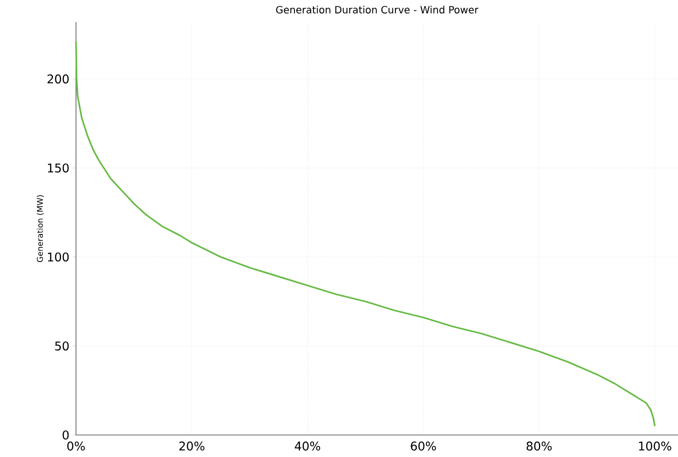 The image size is (678, 457). What do you see at coordinates (62, 346) in the screenshot?
I see `y-tick-label: 50` at bounding box center [62, 346].